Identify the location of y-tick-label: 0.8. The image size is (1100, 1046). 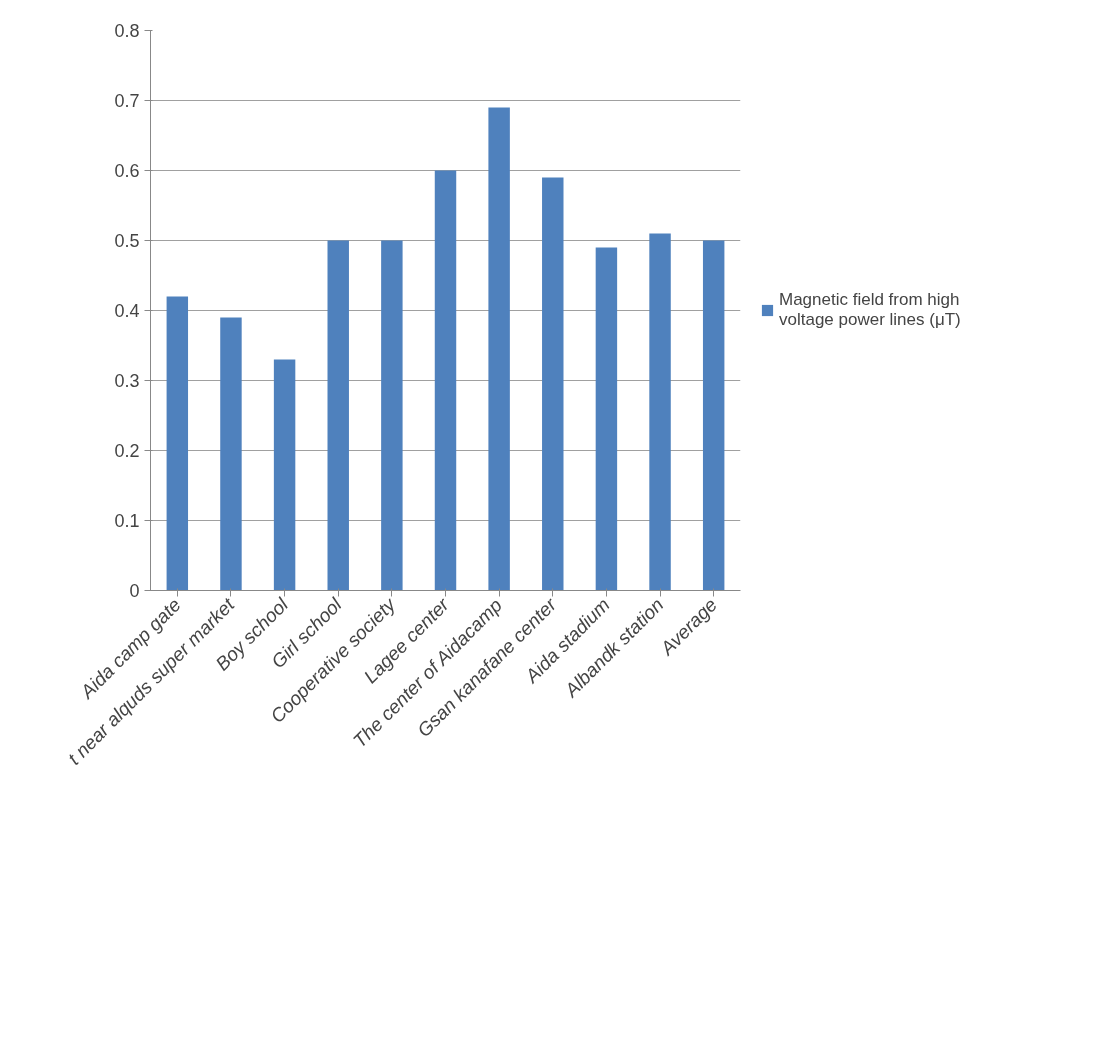
(127, 31).